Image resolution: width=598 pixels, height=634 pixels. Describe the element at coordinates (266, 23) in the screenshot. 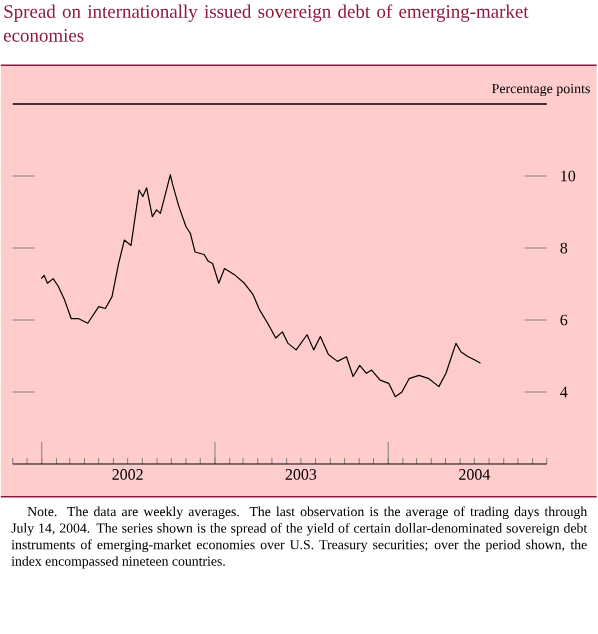

I see `chart-title: Spread on internationally issued sovereign debt of emerging-market economies` at that location.